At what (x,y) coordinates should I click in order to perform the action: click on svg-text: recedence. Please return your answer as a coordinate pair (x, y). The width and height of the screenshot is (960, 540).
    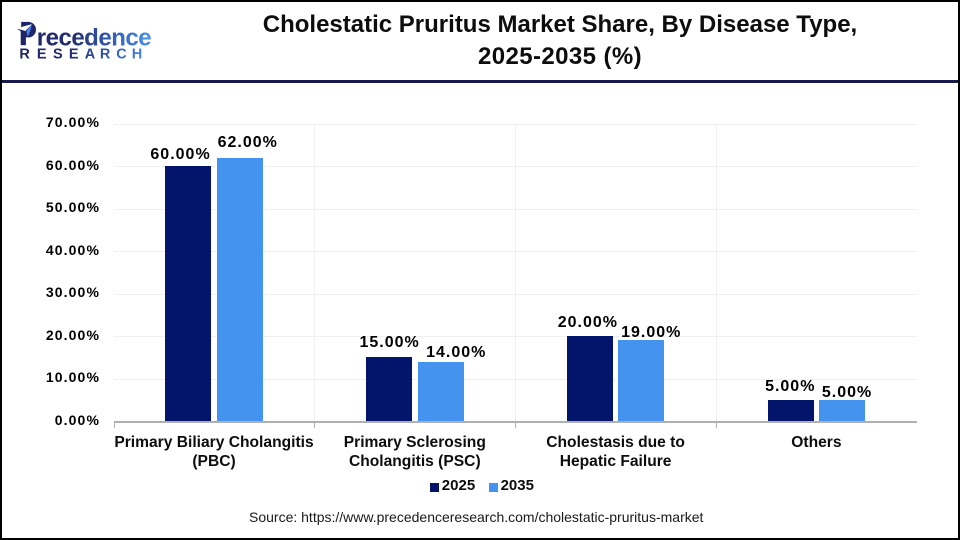
    Looking at the image, I should click on (94, 38).